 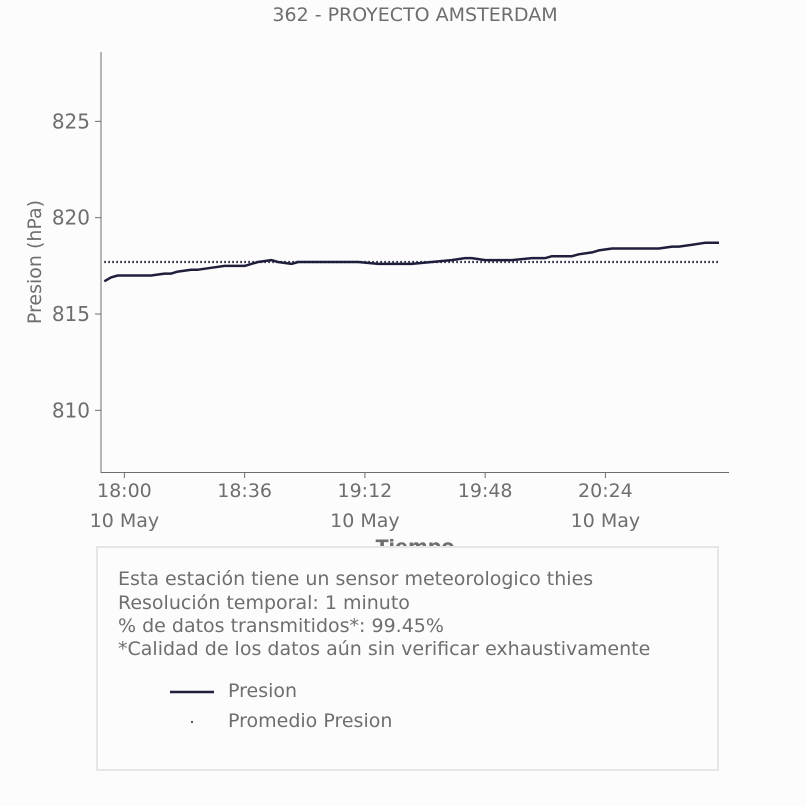 What do you see at coordinates (71, 218) in the screenshot?
I see `y-tick-label: 820` at bounding box center [71, 218].